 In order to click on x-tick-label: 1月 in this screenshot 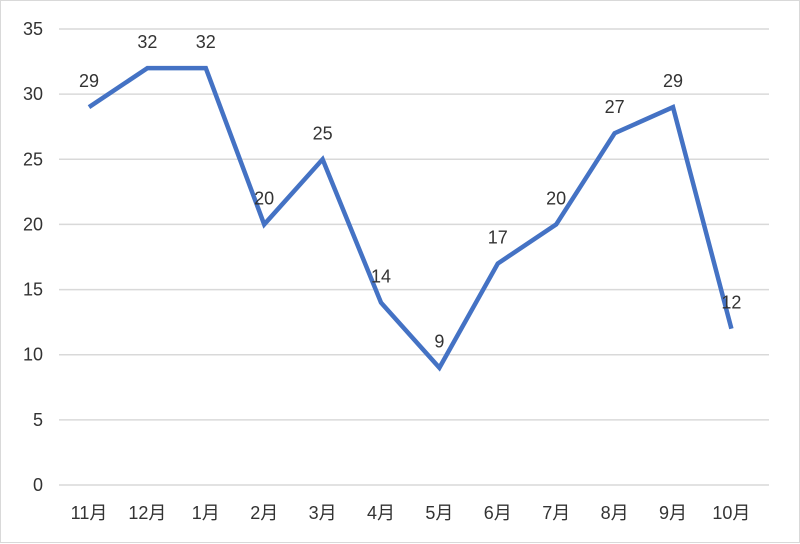, I will do `click(206, 513)`.